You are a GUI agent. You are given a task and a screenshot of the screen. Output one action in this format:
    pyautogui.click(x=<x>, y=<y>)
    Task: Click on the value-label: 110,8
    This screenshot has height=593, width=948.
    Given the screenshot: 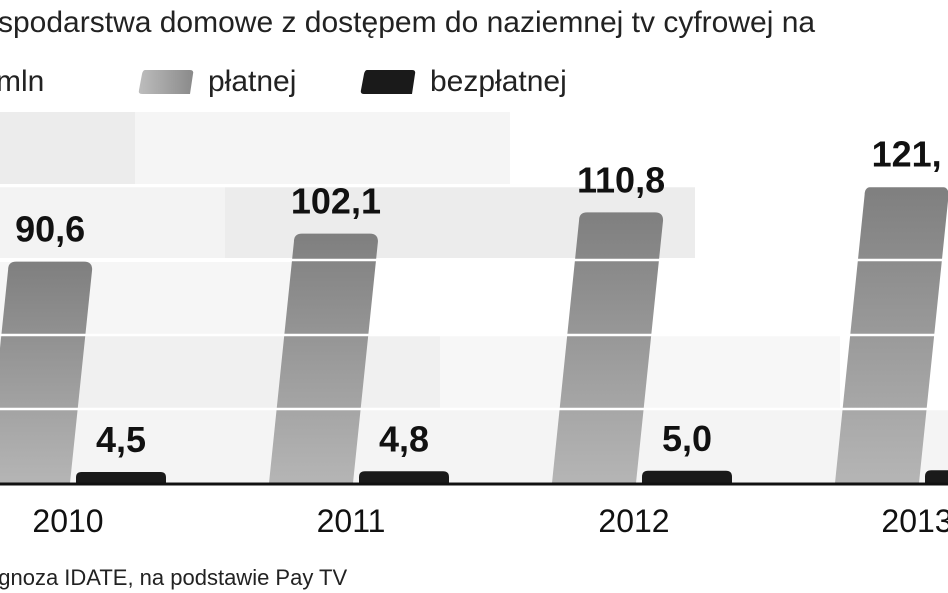 What is the action you would take?
    pyautogui.click(x=621, y=179)
    